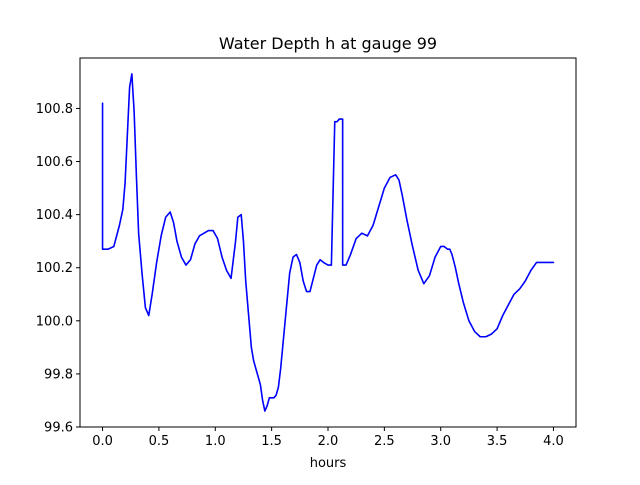  Describe the element at coordinates (54, 215) in the screenshot. I see `y-tick-label: 100.4` at that location.